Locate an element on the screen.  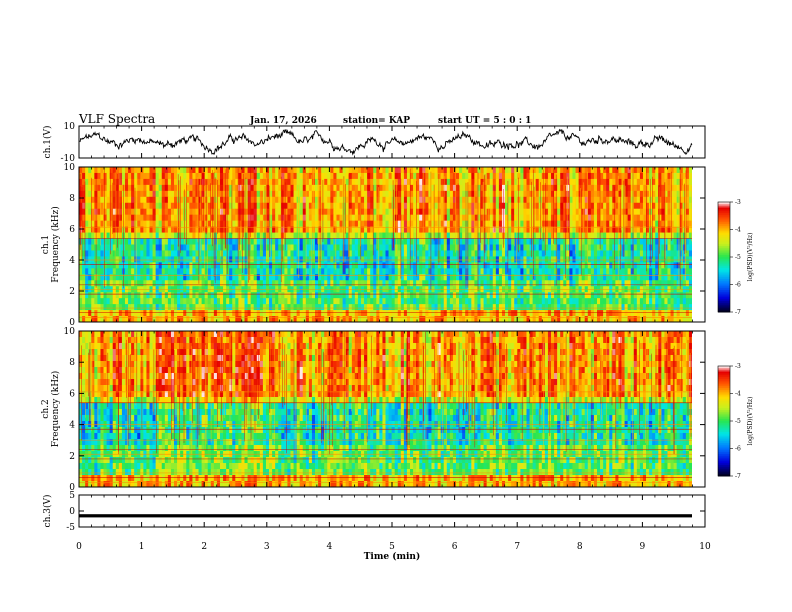
ch1-colorbar-tick: -6 is located at coordinates (738, 285).